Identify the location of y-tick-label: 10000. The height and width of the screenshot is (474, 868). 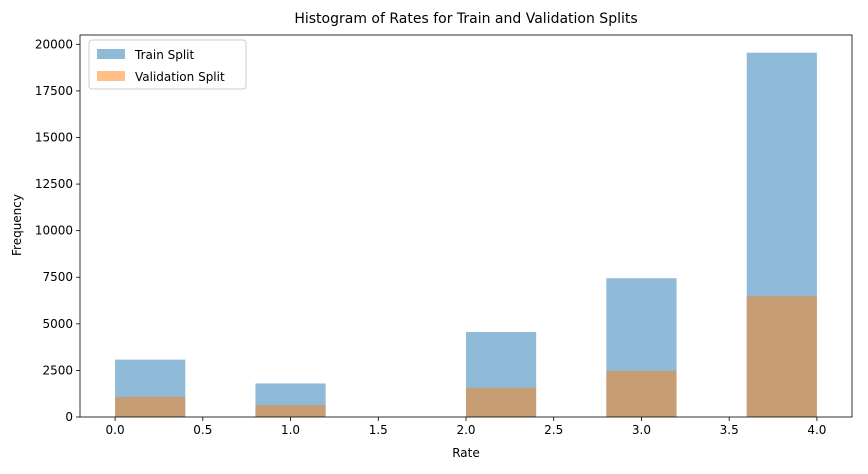
(54, 231).